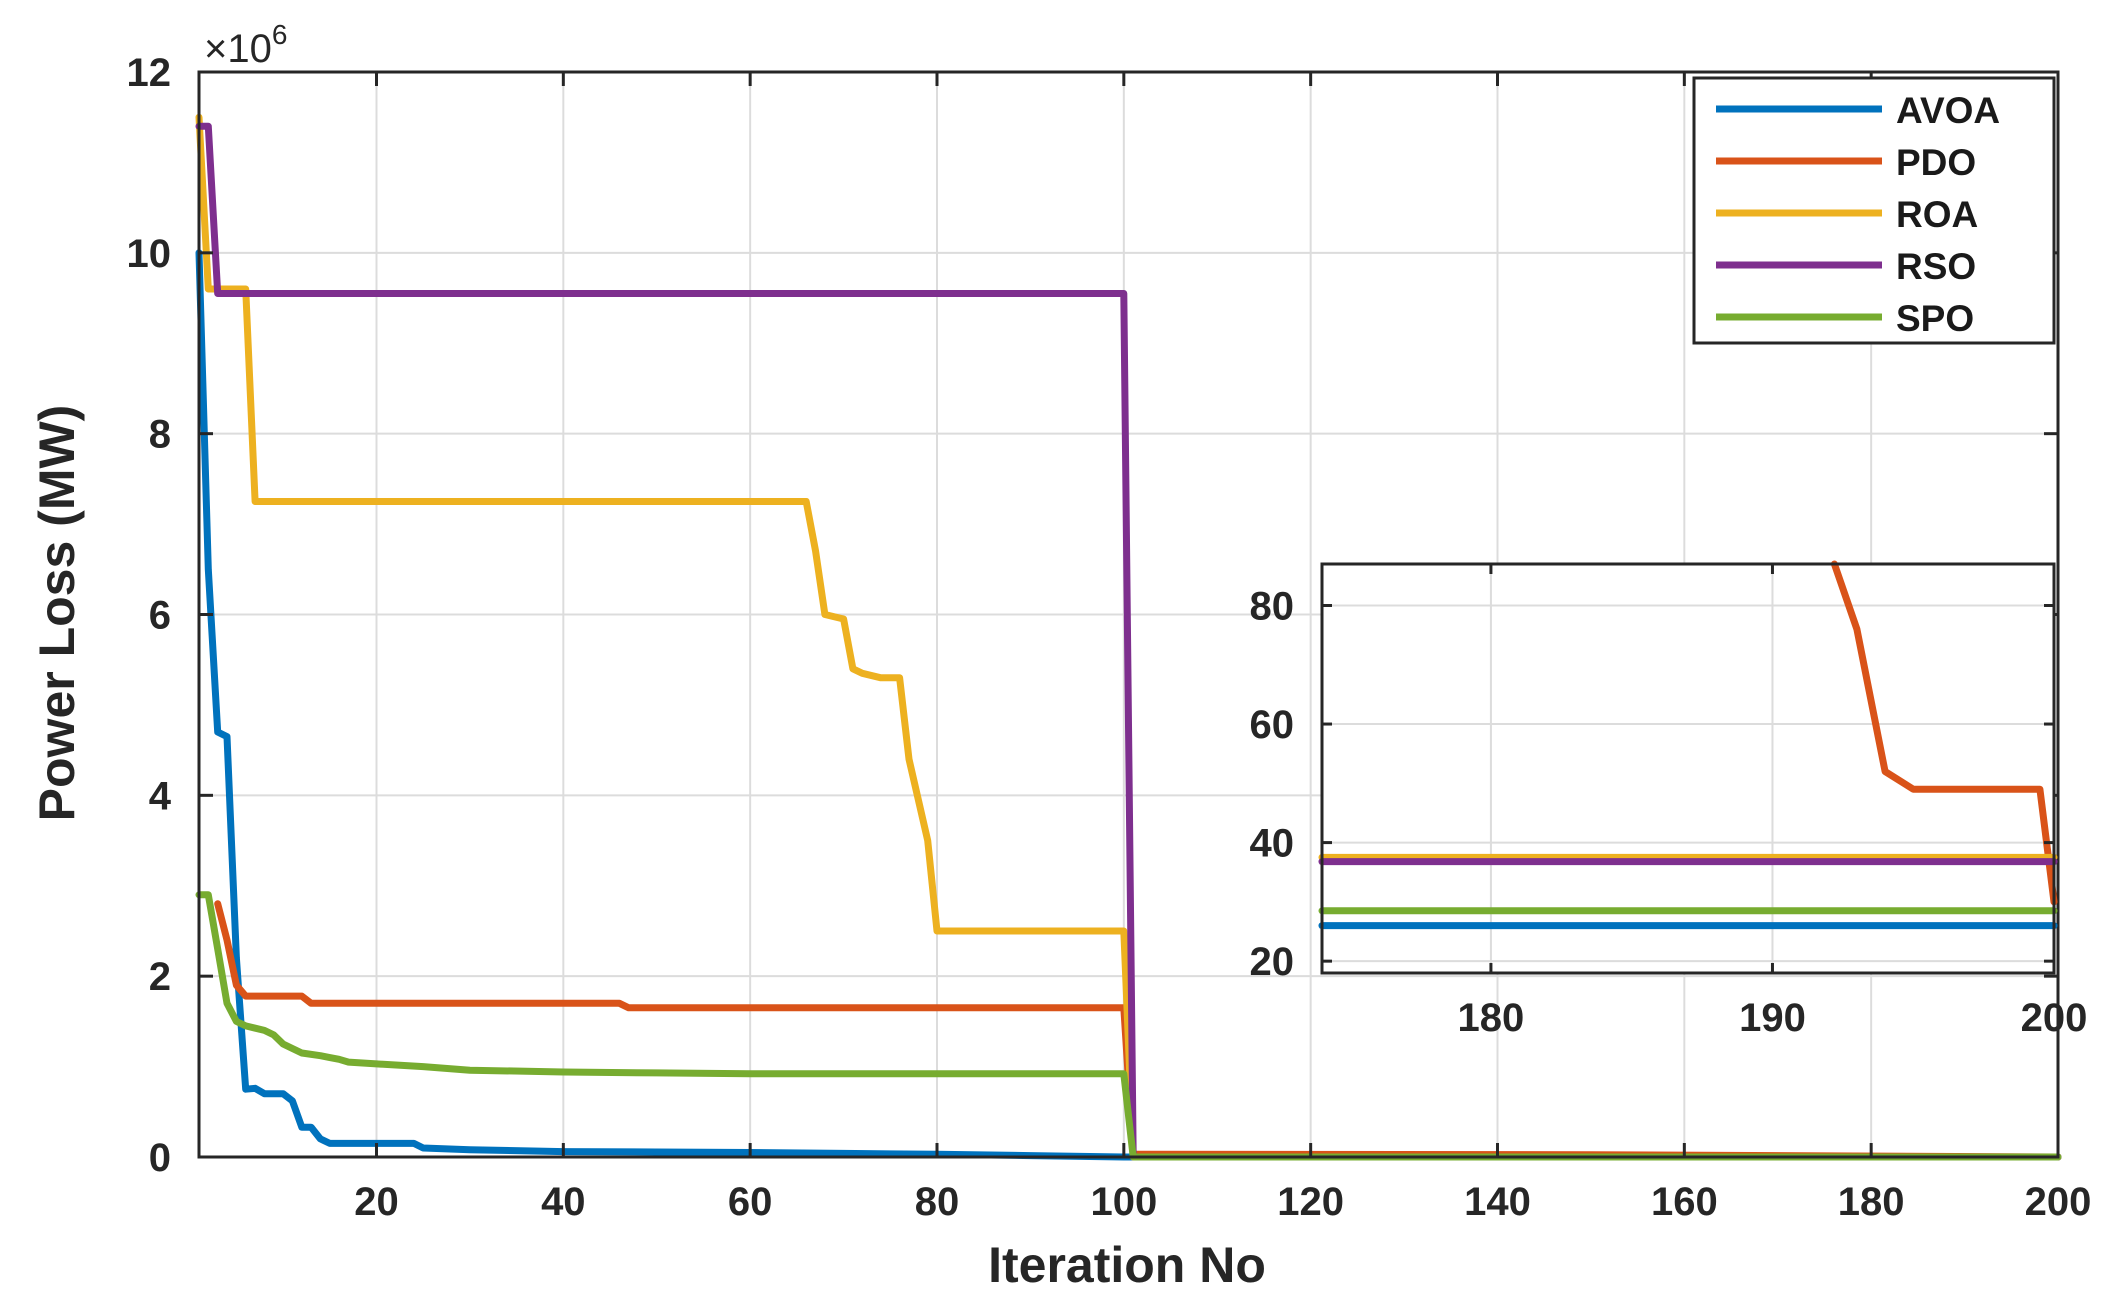  I want to click on legend-label-roa: ROA, so click(1937, 214).